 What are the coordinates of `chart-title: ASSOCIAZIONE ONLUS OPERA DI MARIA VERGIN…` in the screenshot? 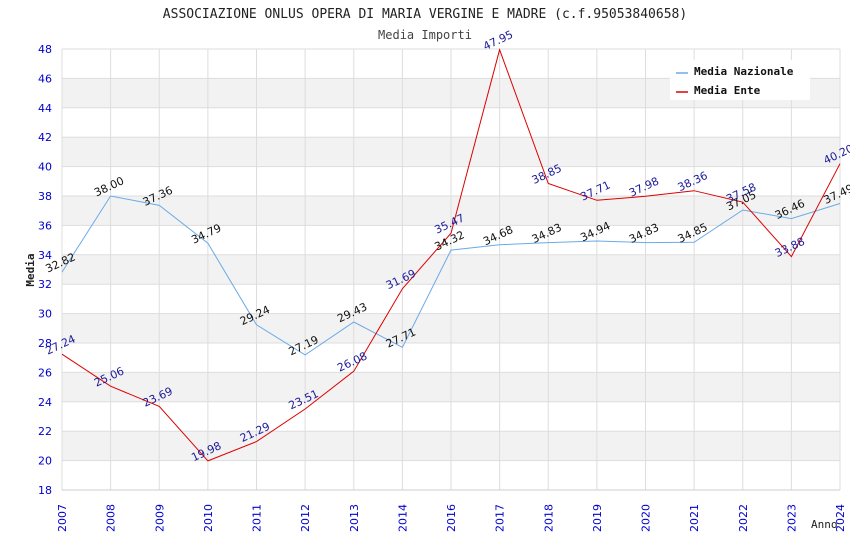 It's located at (425, 14).